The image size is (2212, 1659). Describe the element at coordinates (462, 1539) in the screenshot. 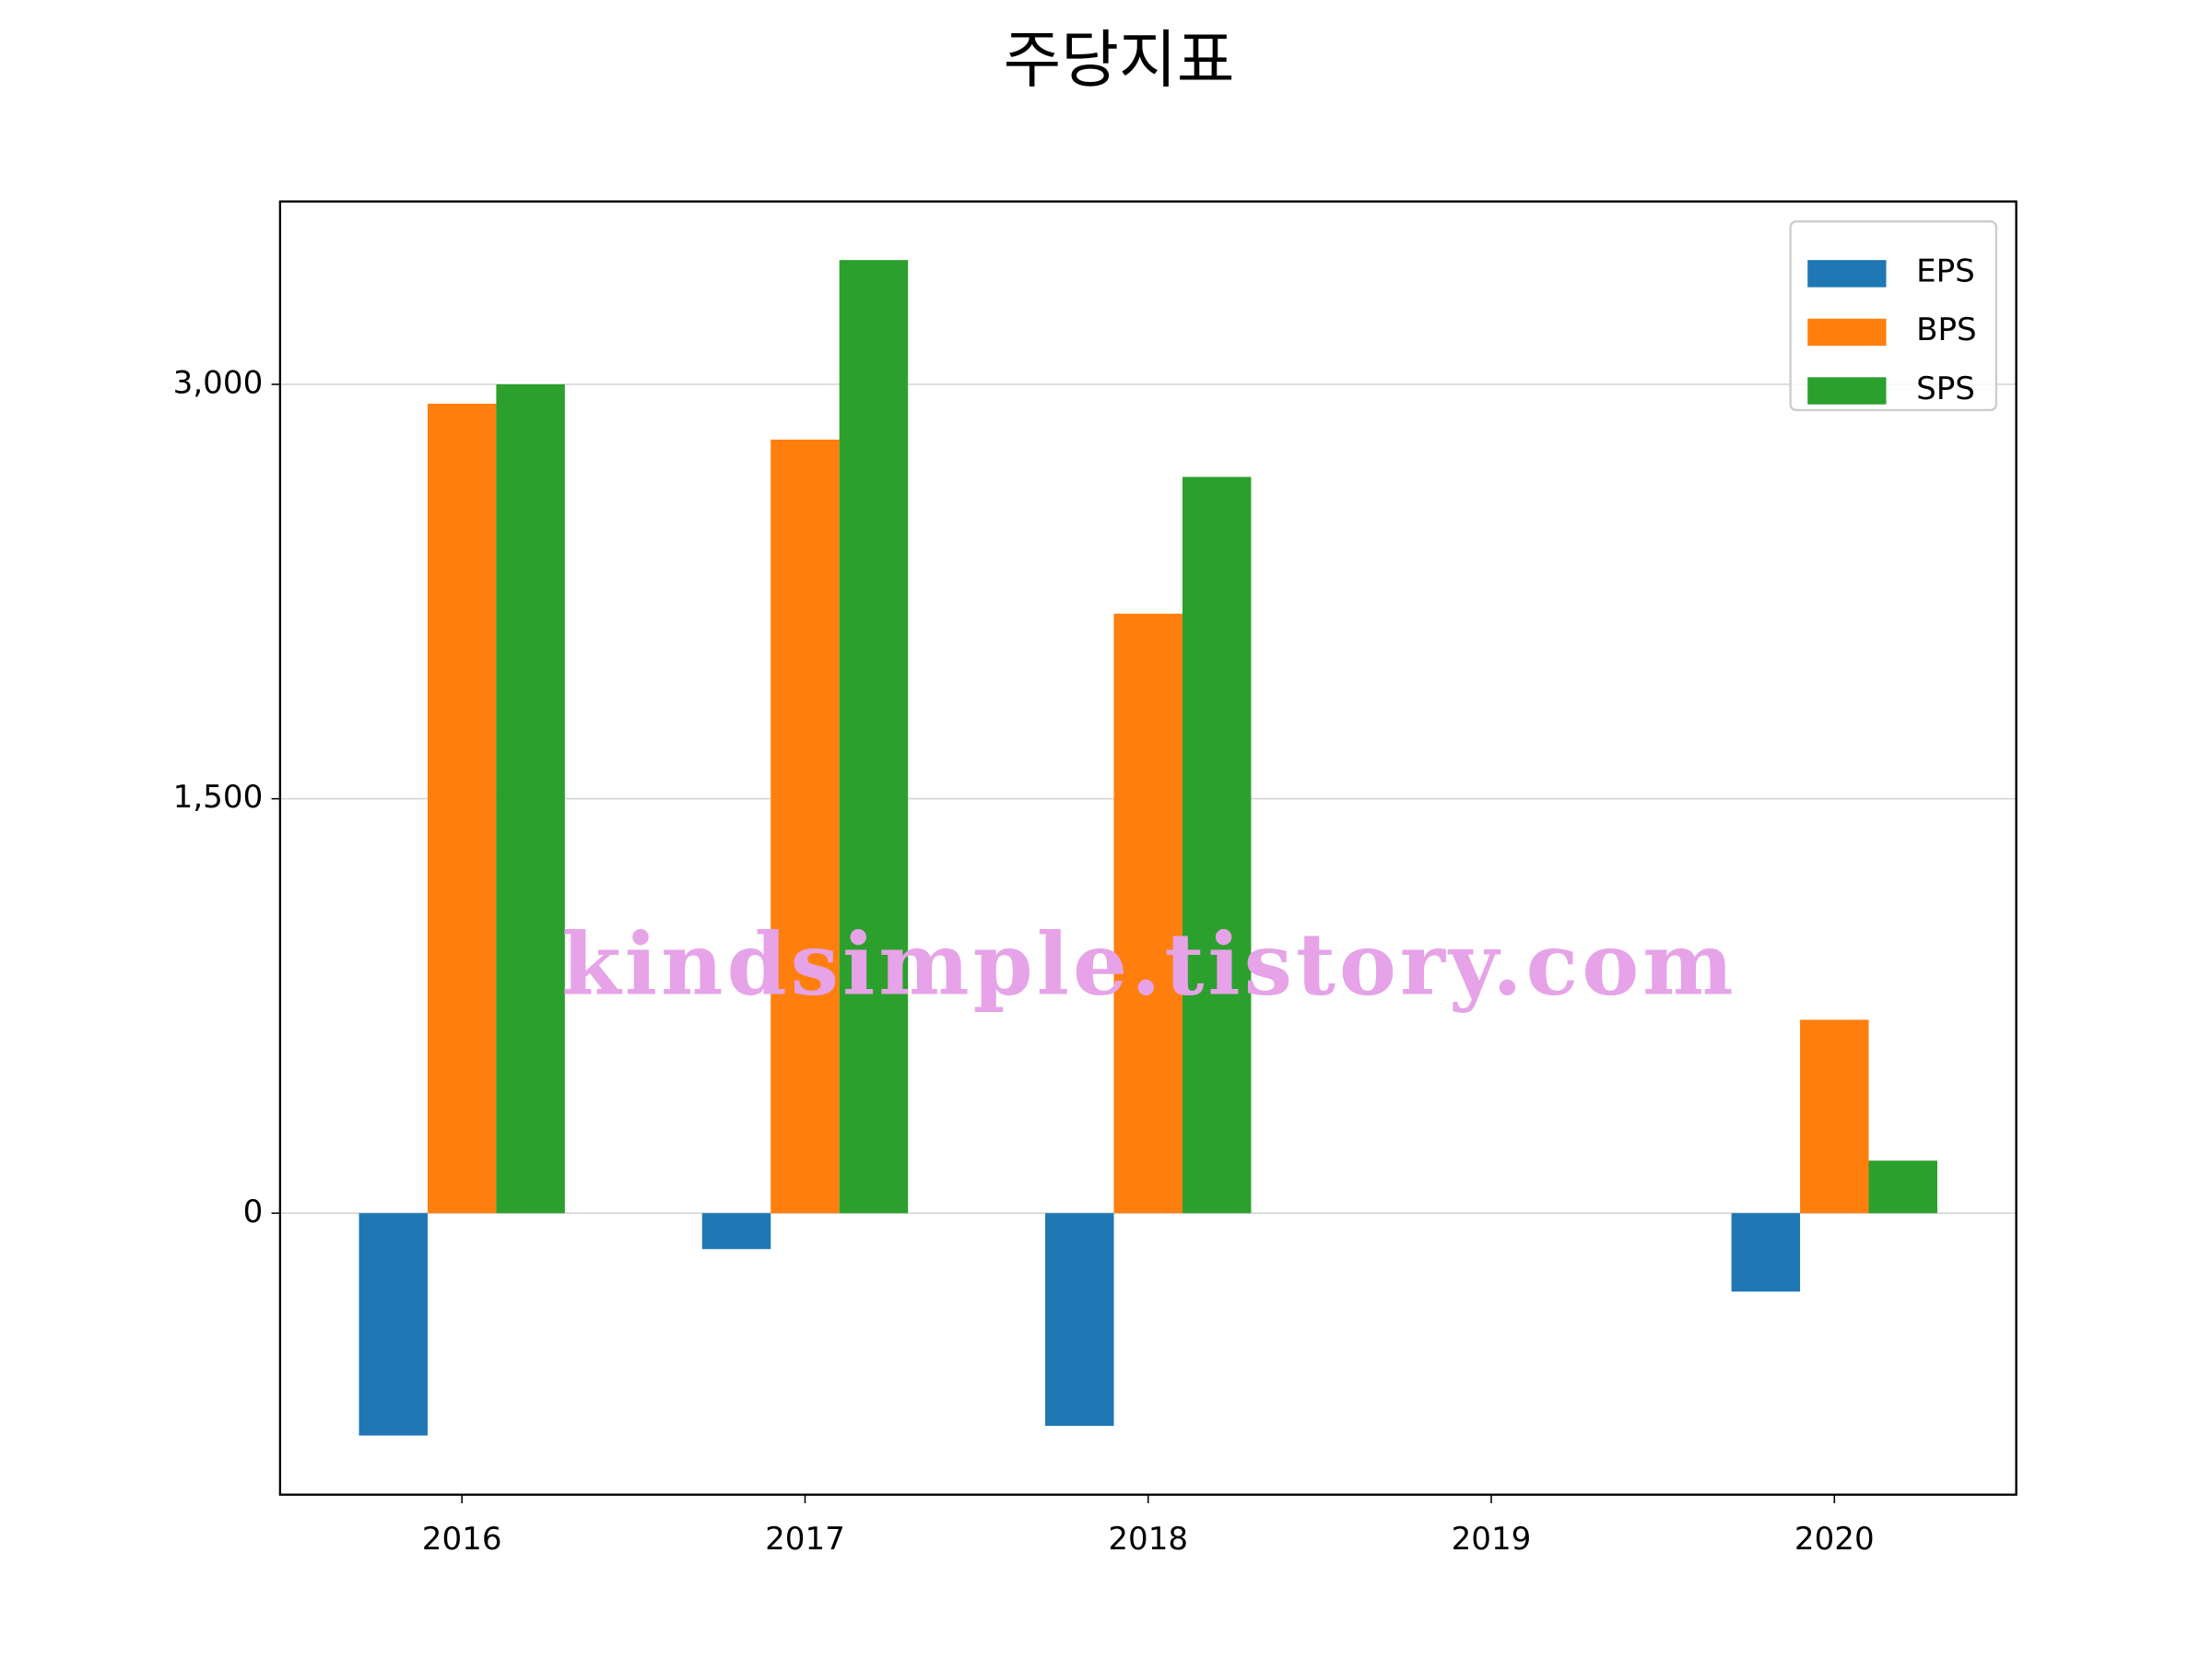

I see `x-tick-label: 2016` at that location.